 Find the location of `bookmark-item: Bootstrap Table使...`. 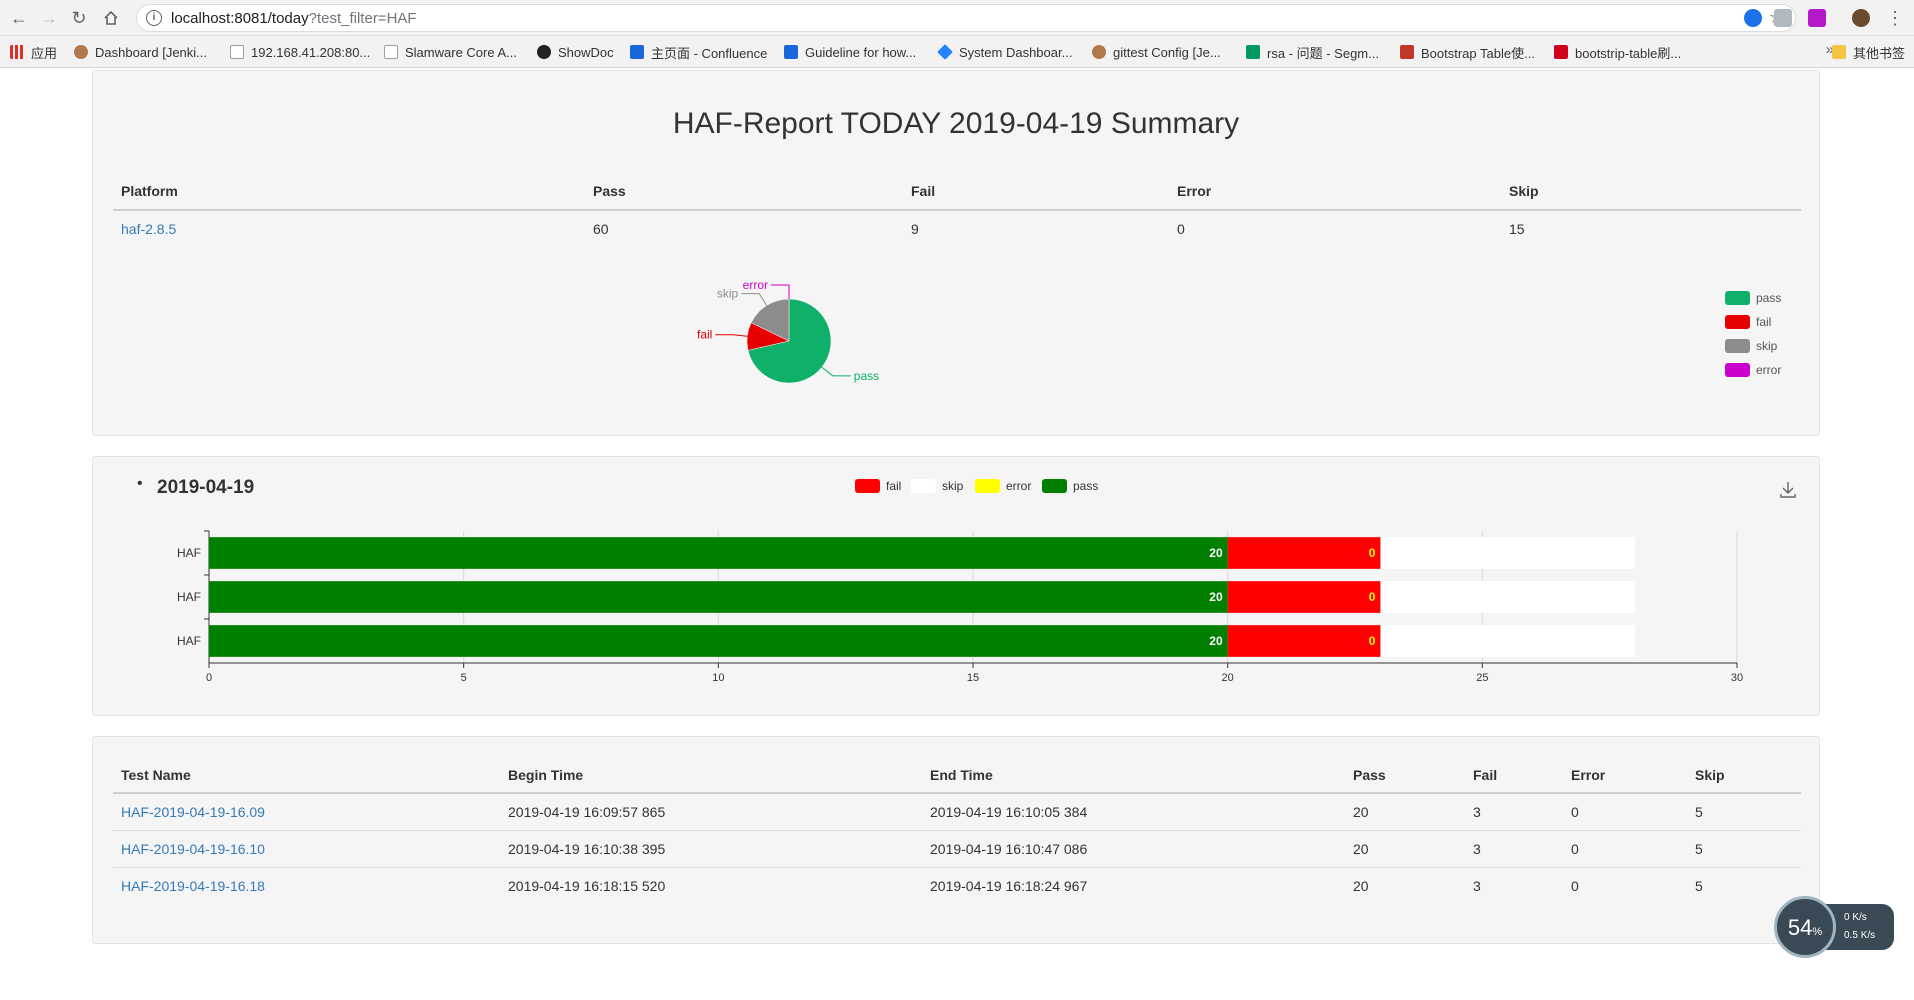

bookmark-item: Bootstrap Table使... is located at coordinates (1467, 52).